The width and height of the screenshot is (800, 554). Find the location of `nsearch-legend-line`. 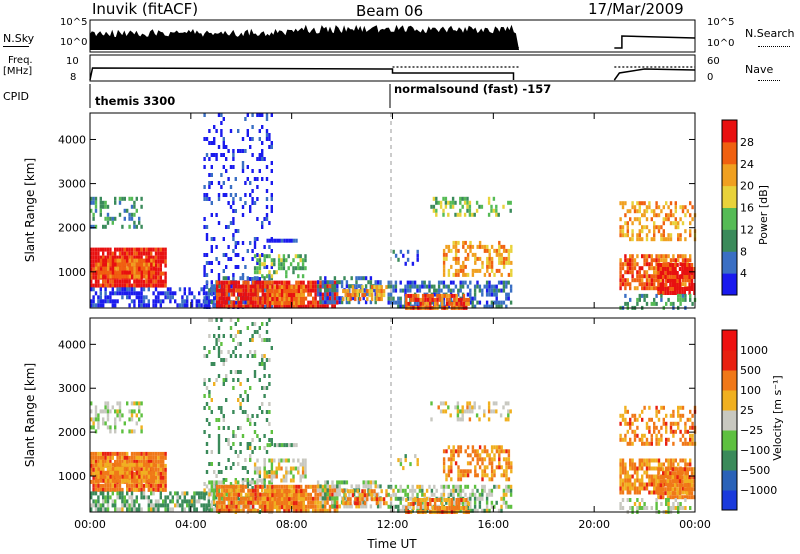

nsearch-legend-line is located at coordinates (774, 46).